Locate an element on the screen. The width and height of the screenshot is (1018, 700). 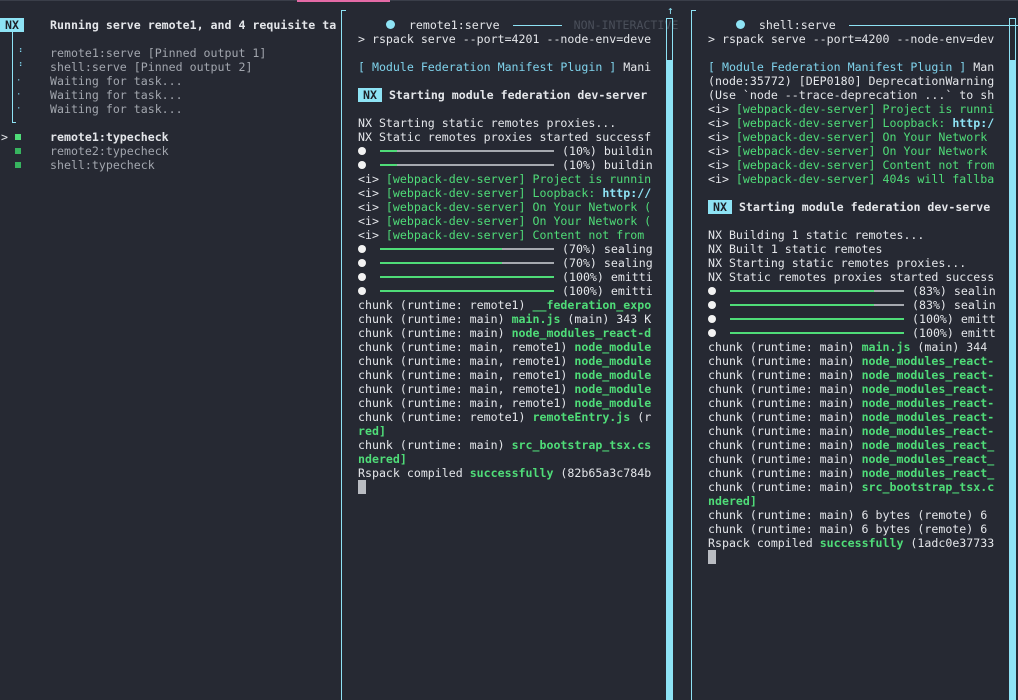
log-line: ndered] is located at coordinates (732, 501).